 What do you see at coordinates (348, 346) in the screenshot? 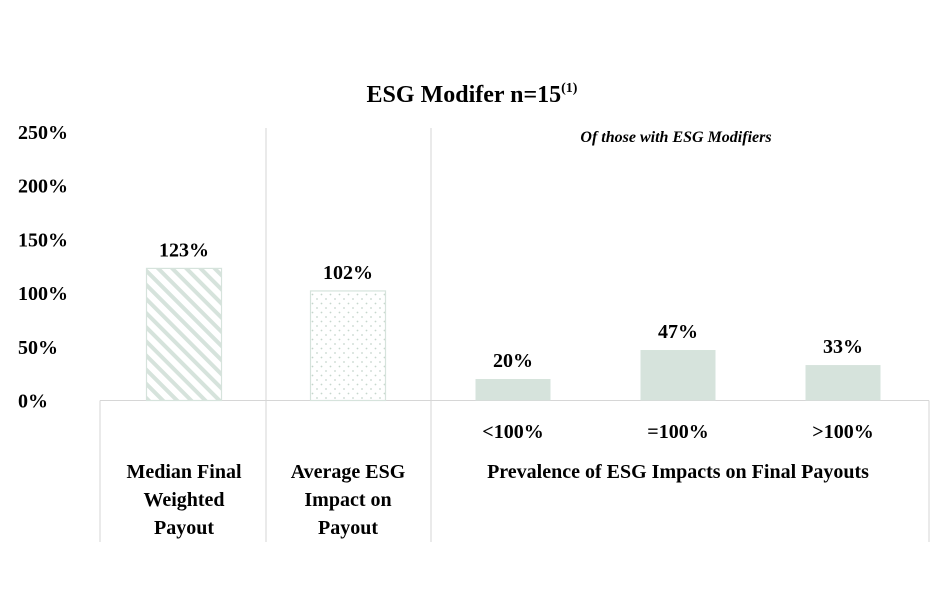
I see `bar-average` at bounding box center [348, 346].